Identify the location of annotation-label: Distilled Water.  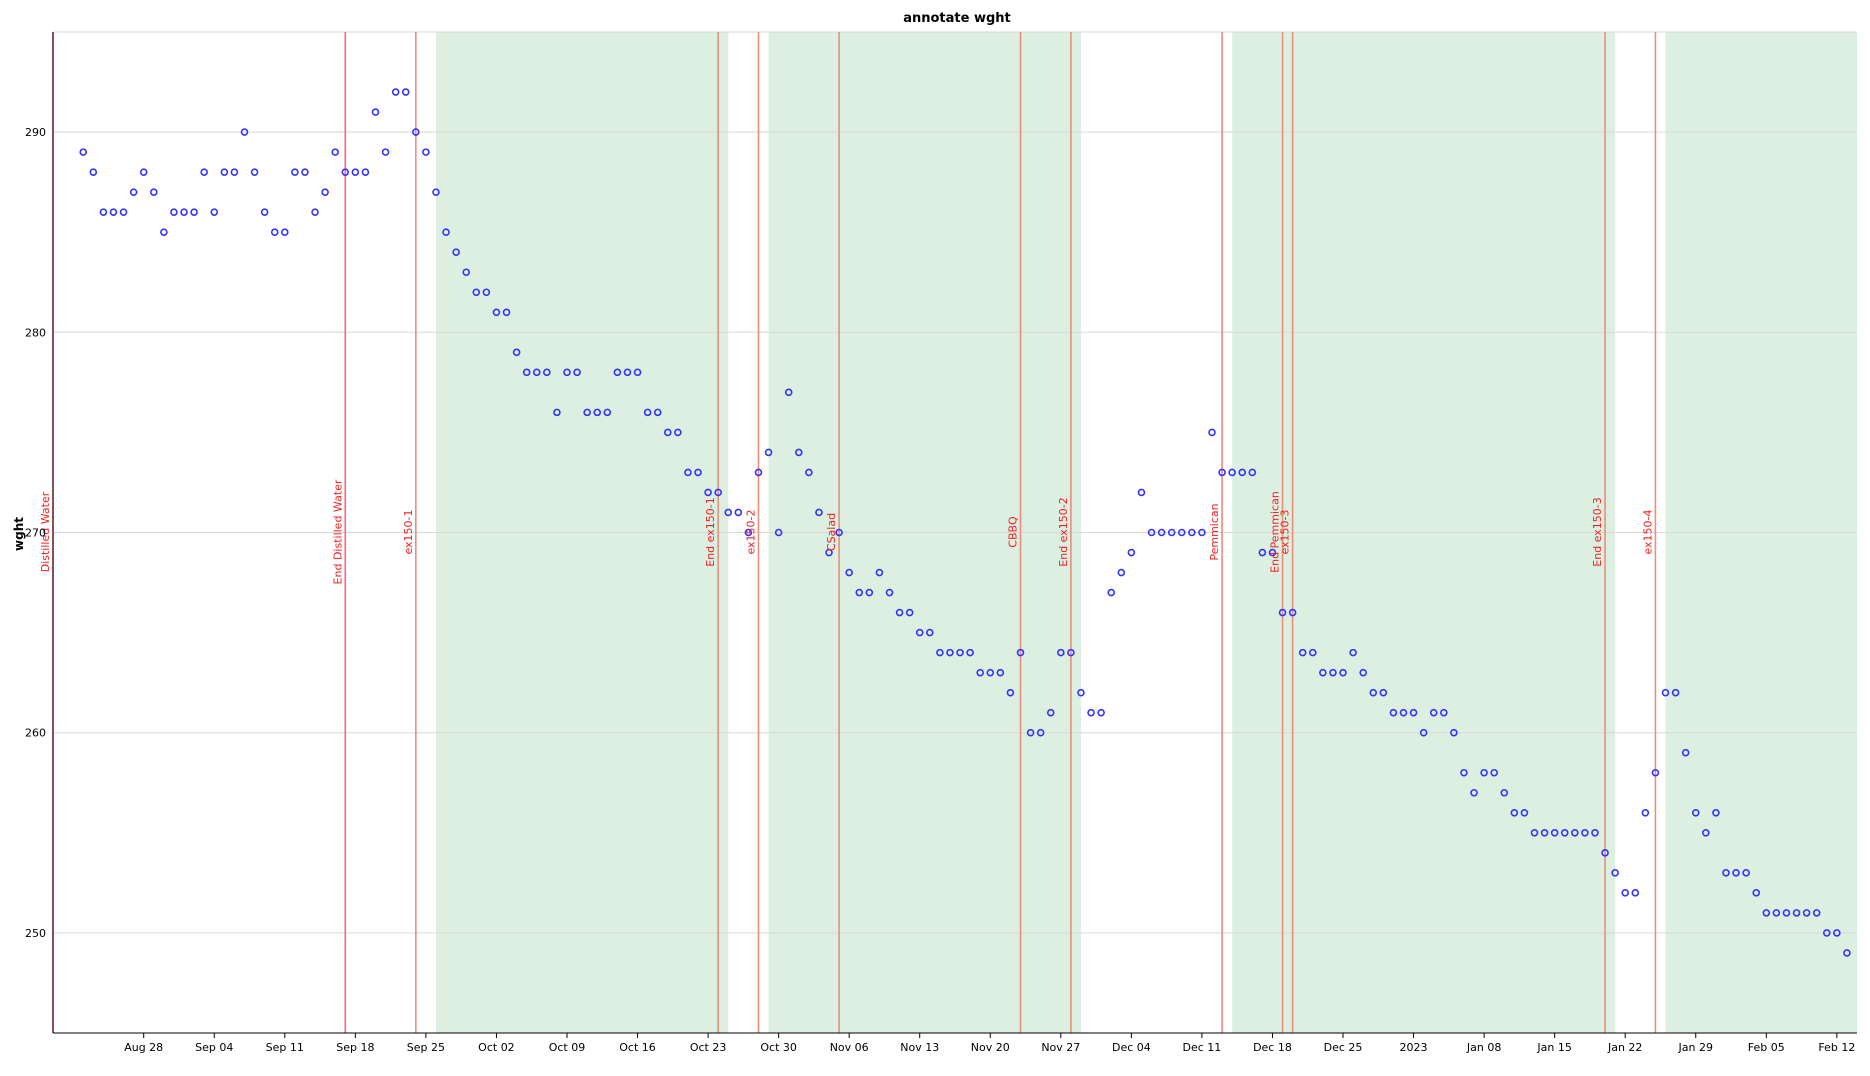
(45, 531).